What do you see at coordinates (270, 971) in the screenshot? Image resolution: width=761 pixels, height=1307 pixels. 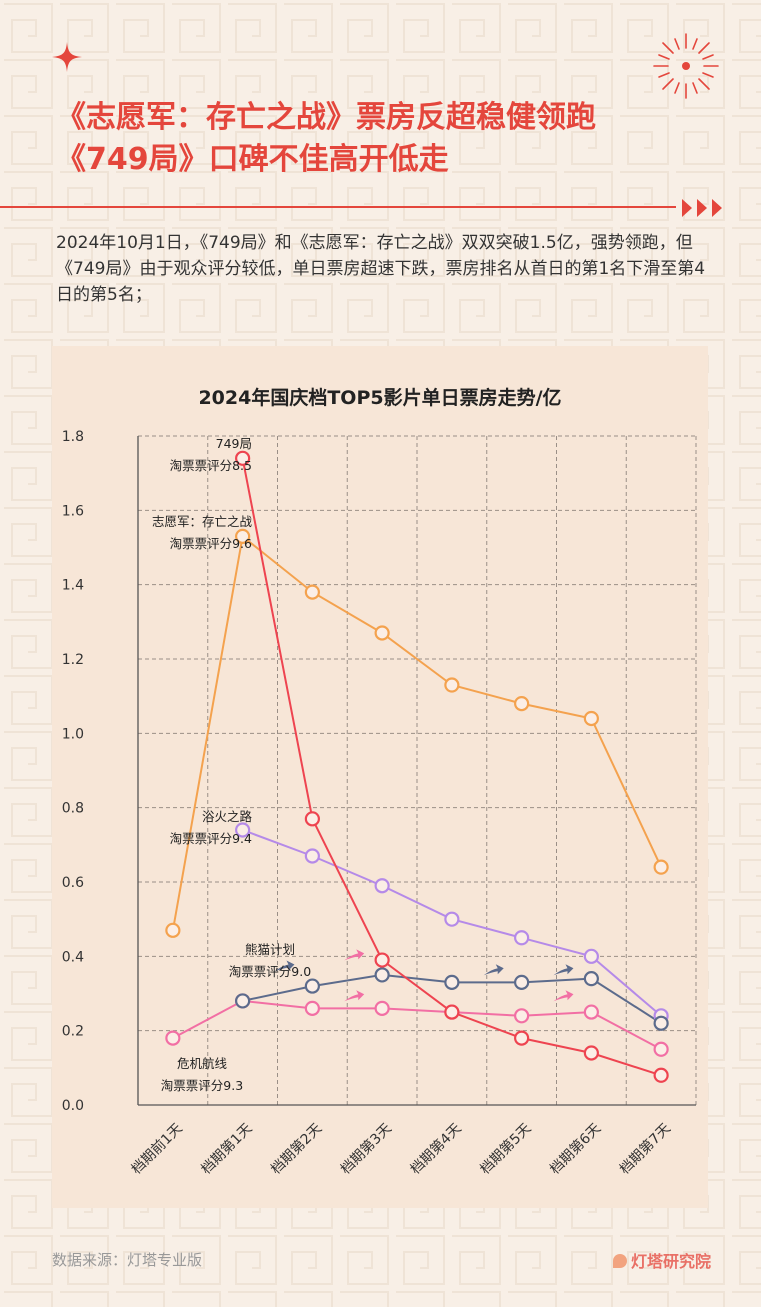 I see `series-rating-label: 淘票票评分9.0` at bounding box center [270, 971].